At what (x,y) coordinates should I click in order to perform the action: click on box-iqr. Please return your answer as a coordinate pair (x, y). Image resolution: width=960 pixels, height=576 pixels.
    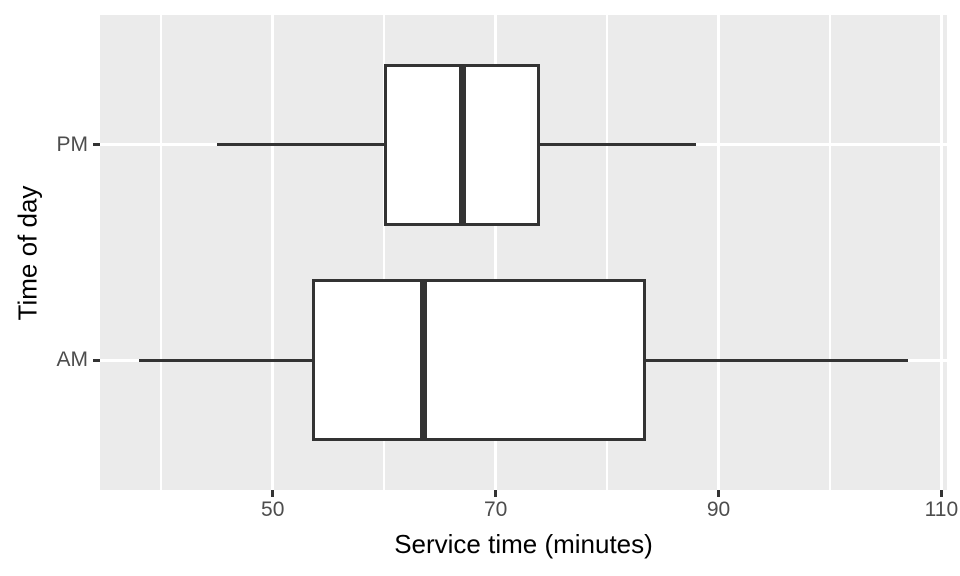
    Looking at the image, I should click on (479, 360).